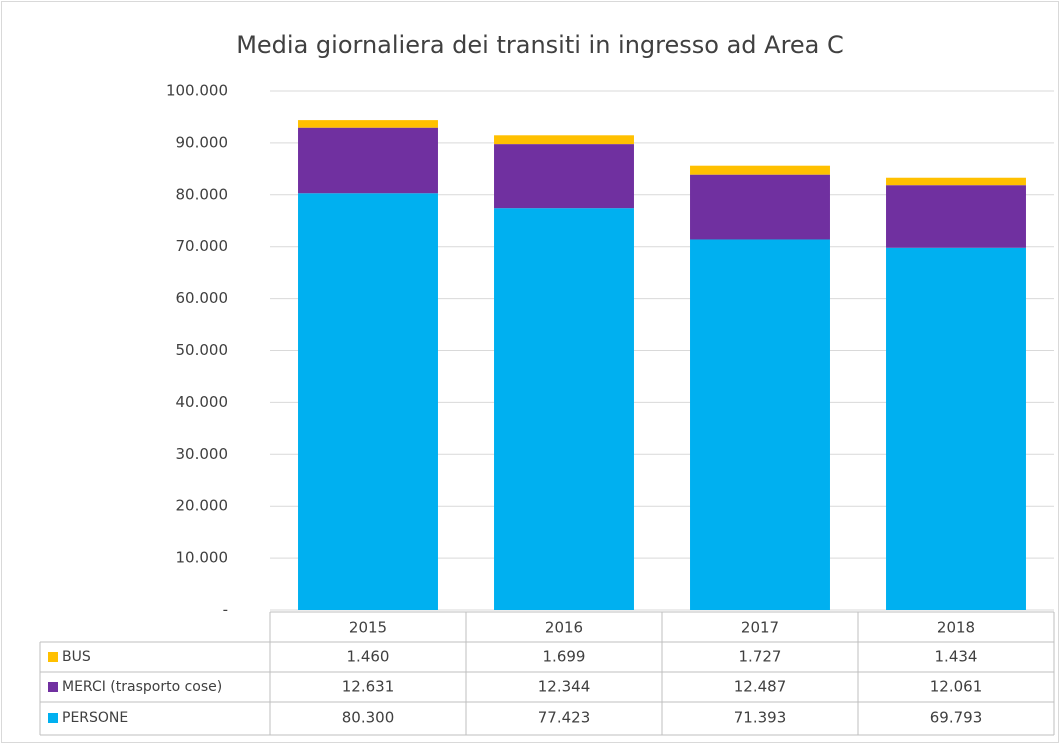 The image size is (1062, 749). What do you see at coordinates (564, 718) in the screenshot?
I see `table-value: 77.423` at bounding box center [564, 718].